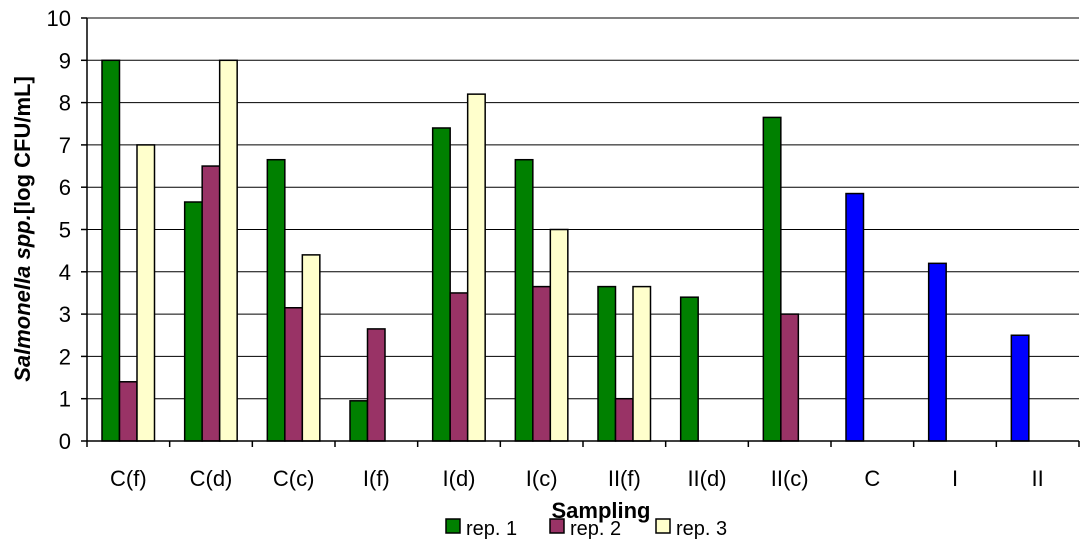 The width and height of the screenshot is (1089, 550). I want to click on y-axis-label: Salmonella spp.[log CFU/mL], so click(22, 229).